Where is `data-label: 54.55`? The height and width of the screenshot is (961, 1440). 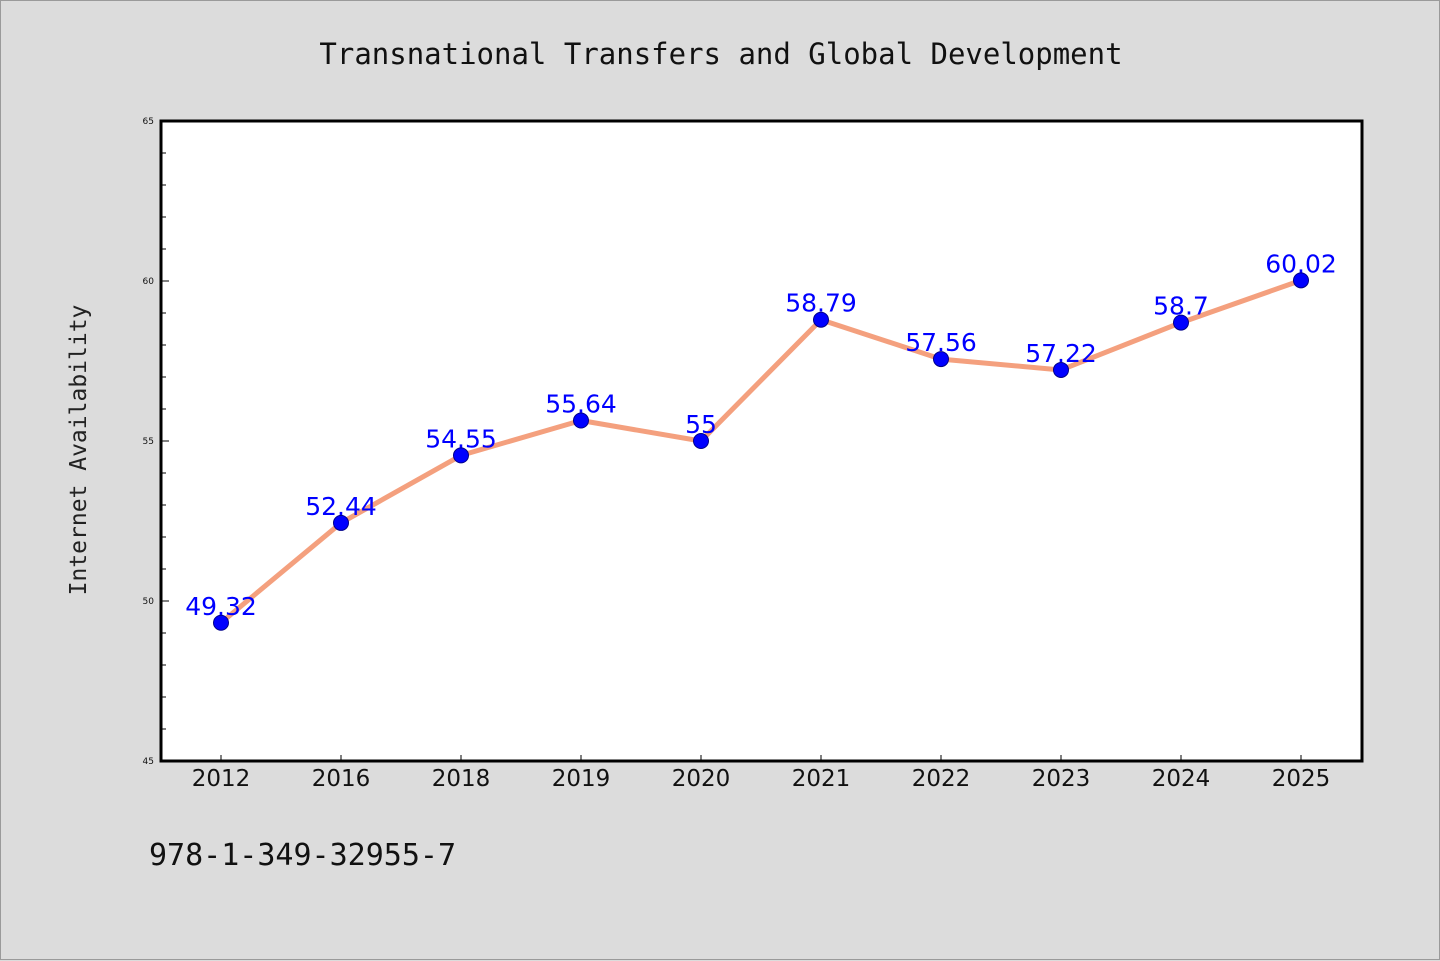
data-label: 54.55 is located at coordinates (461, 438).